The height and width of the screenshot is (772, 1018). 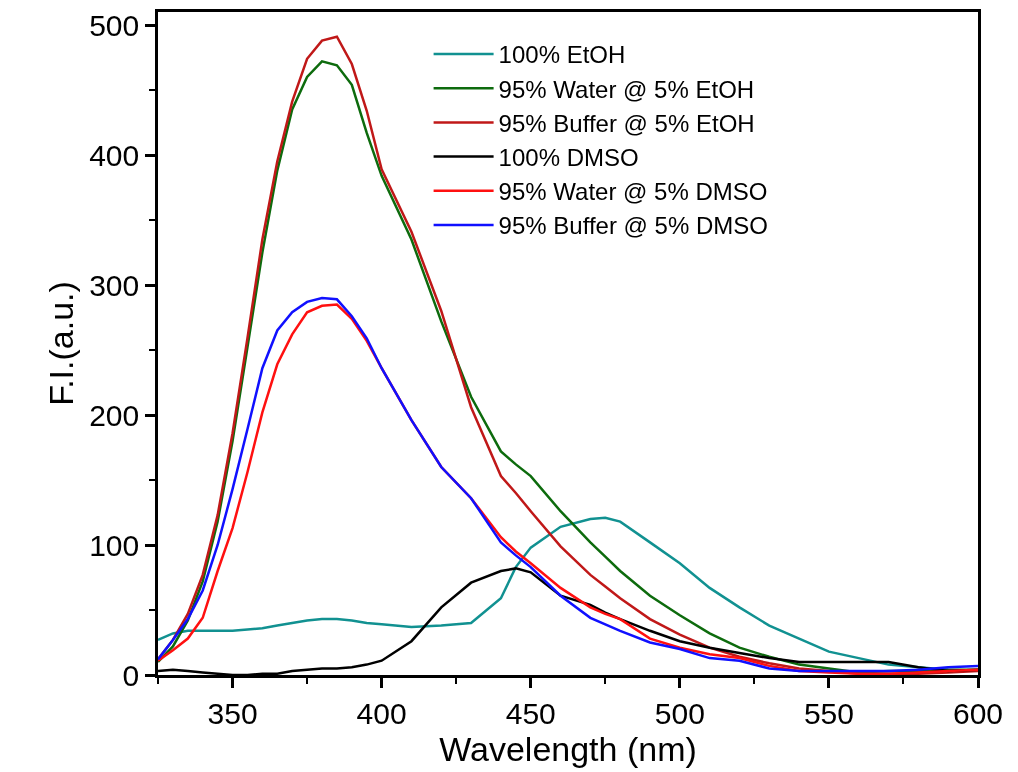 What do you see at coordinates (633, 226) in the screenshot?
I see `legend-label: 95% Buffer @ 5% DMSO` at bounding box center [633, 226].